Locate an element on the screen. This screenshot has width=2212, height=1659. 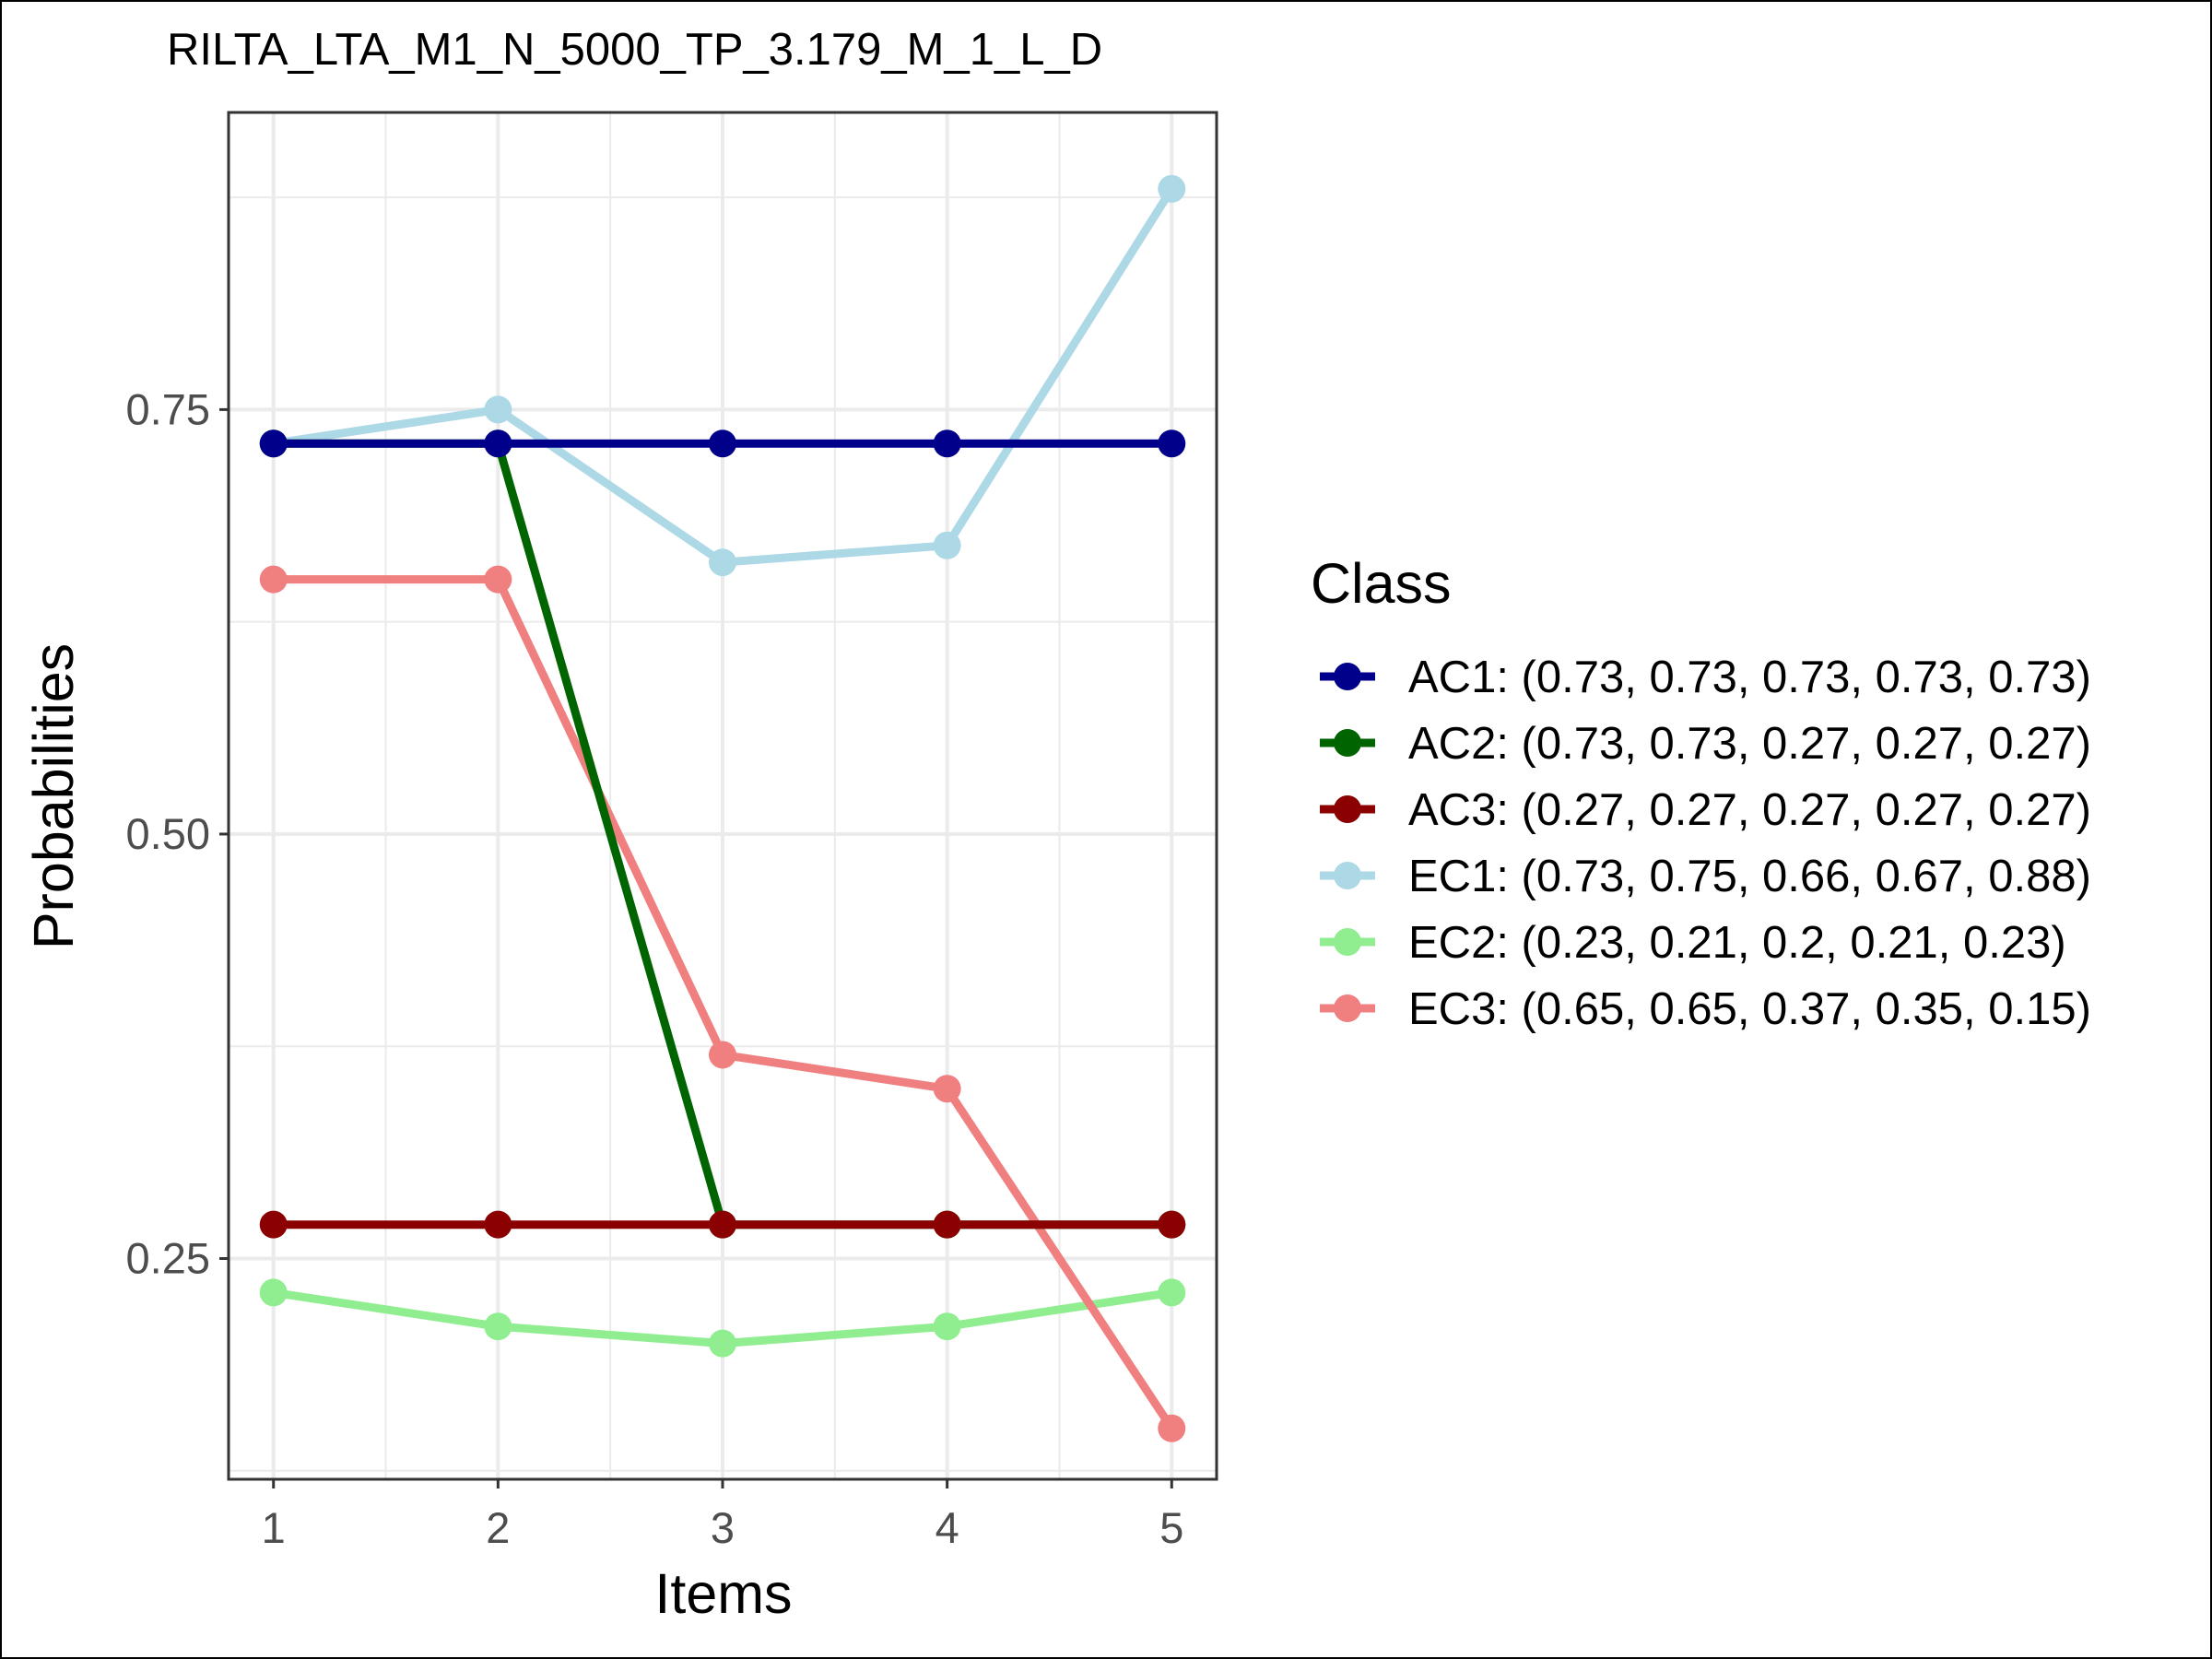
x-axis: 1 2 3 4 5 is located at coordinates (722, 1515).